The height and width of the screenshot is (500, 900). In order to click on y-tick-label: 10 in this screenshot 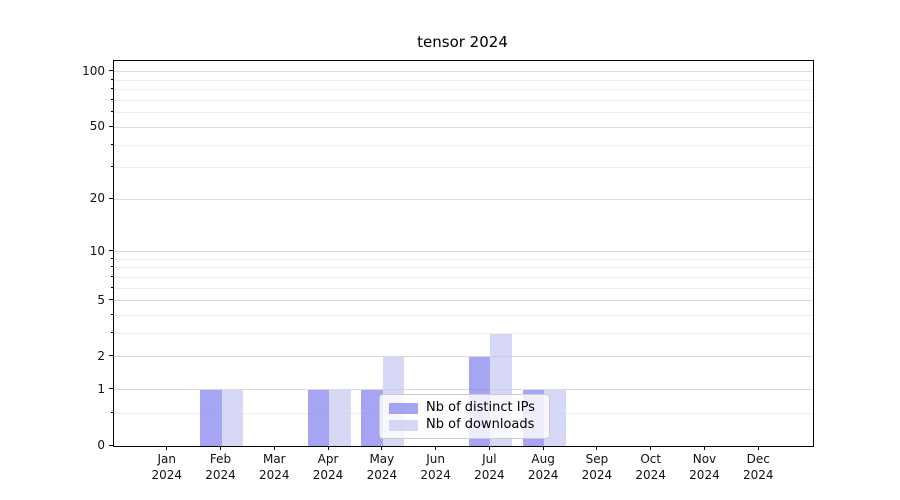, I will do `click(97, 250)`.